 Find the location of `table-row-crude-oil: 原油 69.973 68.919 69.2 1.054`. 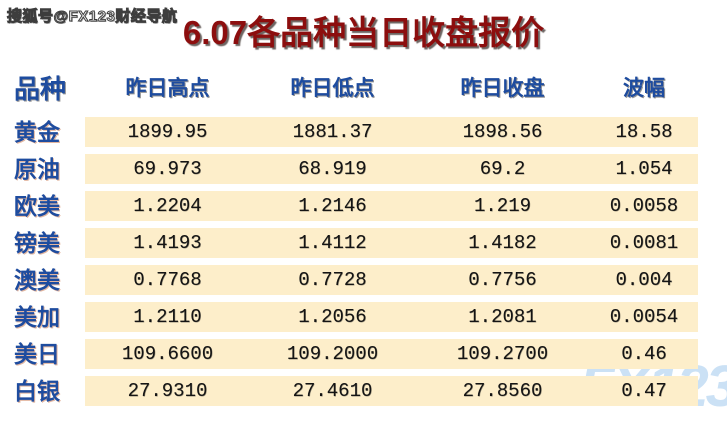

table-row-crude-oil: 原油 69.973 68.919 69.2 1.054 is located at coordinates (349, 169).